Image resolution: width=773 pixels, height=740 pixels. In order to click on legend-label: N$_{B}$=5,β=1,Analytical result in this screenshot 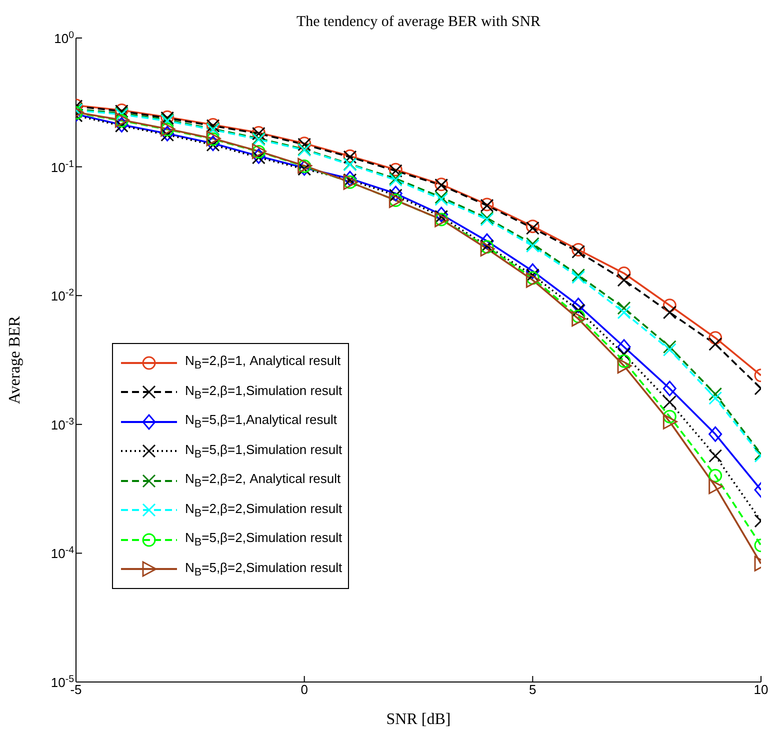, I will do `click(261, 422)`.